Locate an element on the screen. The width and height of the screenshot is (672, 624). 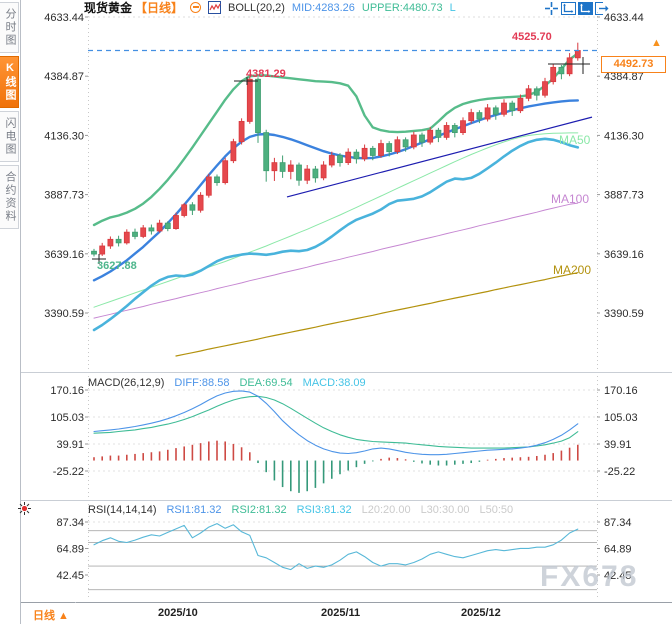
macd-name: MACD(26,12,9) is located at coordinates (126, 383).